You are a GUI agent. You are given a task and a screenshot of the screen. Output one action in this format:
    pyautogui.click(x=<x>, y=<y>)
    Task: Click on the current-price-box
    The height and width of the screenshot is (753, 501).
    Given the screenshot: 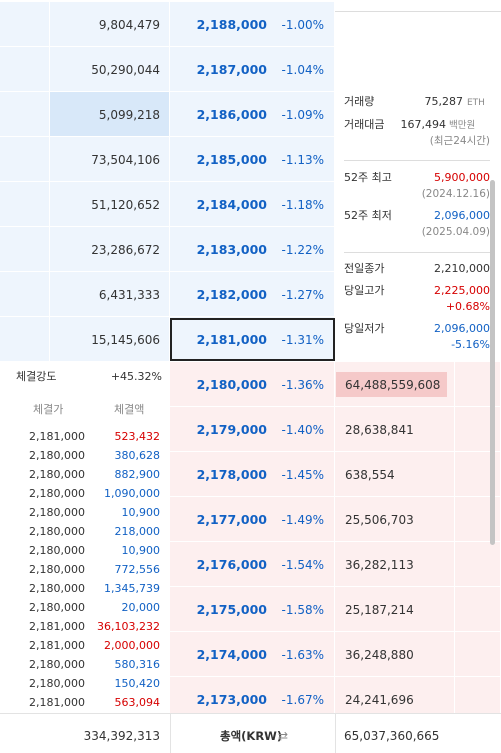 What is the action you would take?
    pyautogui.click(x=252, y=339)
    